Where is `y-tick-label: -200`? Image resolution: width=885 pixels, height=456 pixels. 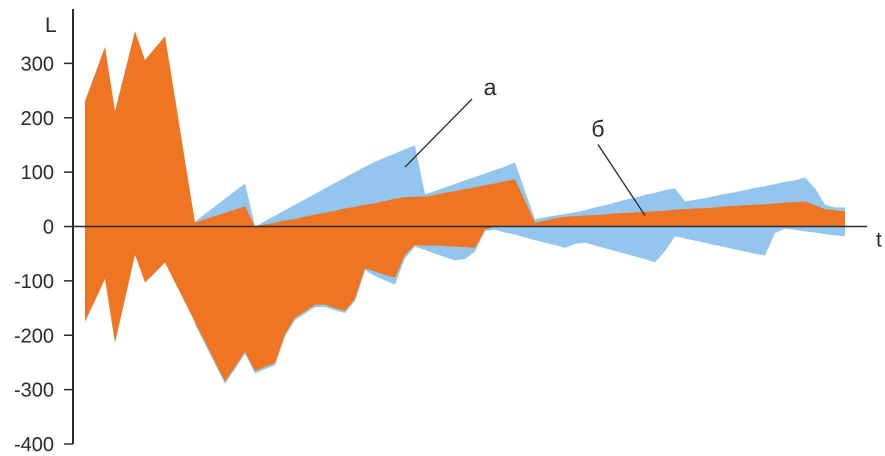 y-tick-label: -200 is located at coordinates (34, 336).